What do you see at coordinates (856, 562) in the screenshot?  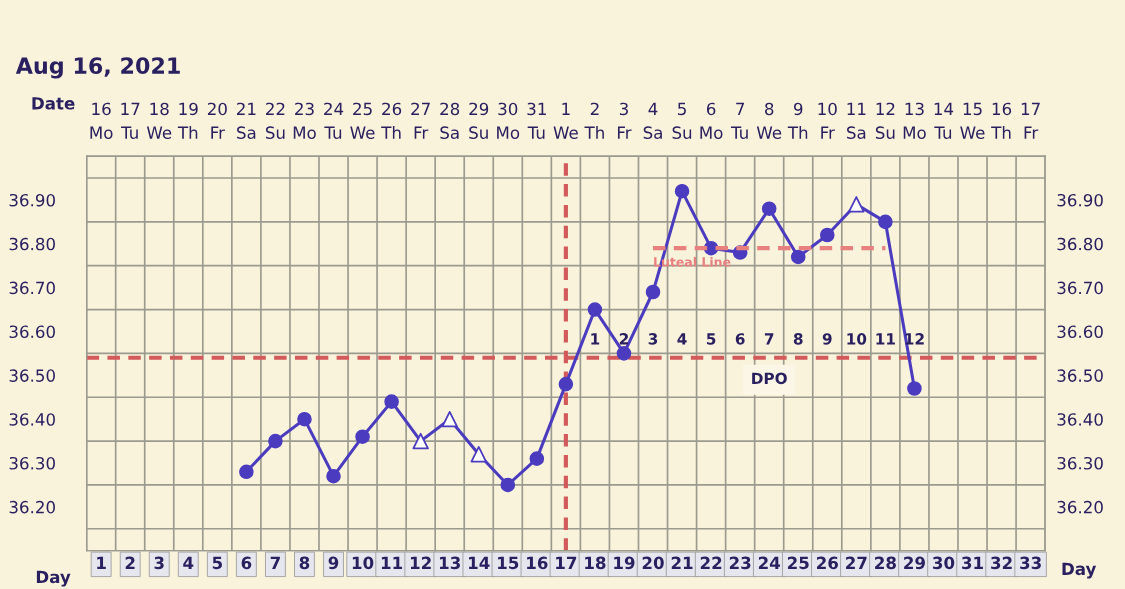 I see `x-tick-label: 27` at bounding box center [856, 562].